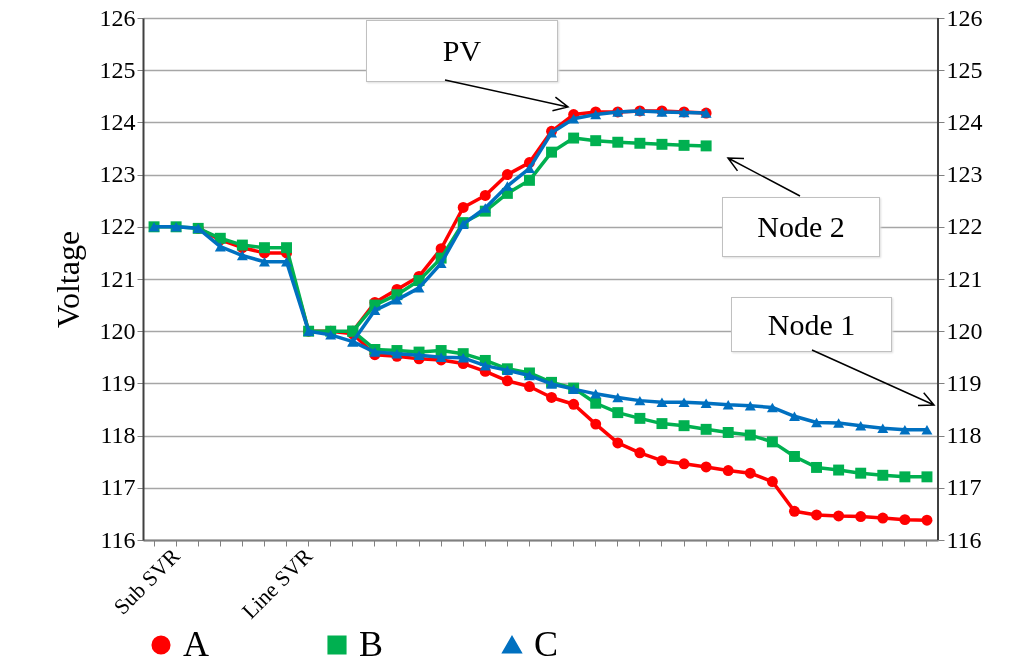  What do you see at coordinates (546, 644) in the screenshot?
I see `legend-label: C` at bounding box center [546, 644].